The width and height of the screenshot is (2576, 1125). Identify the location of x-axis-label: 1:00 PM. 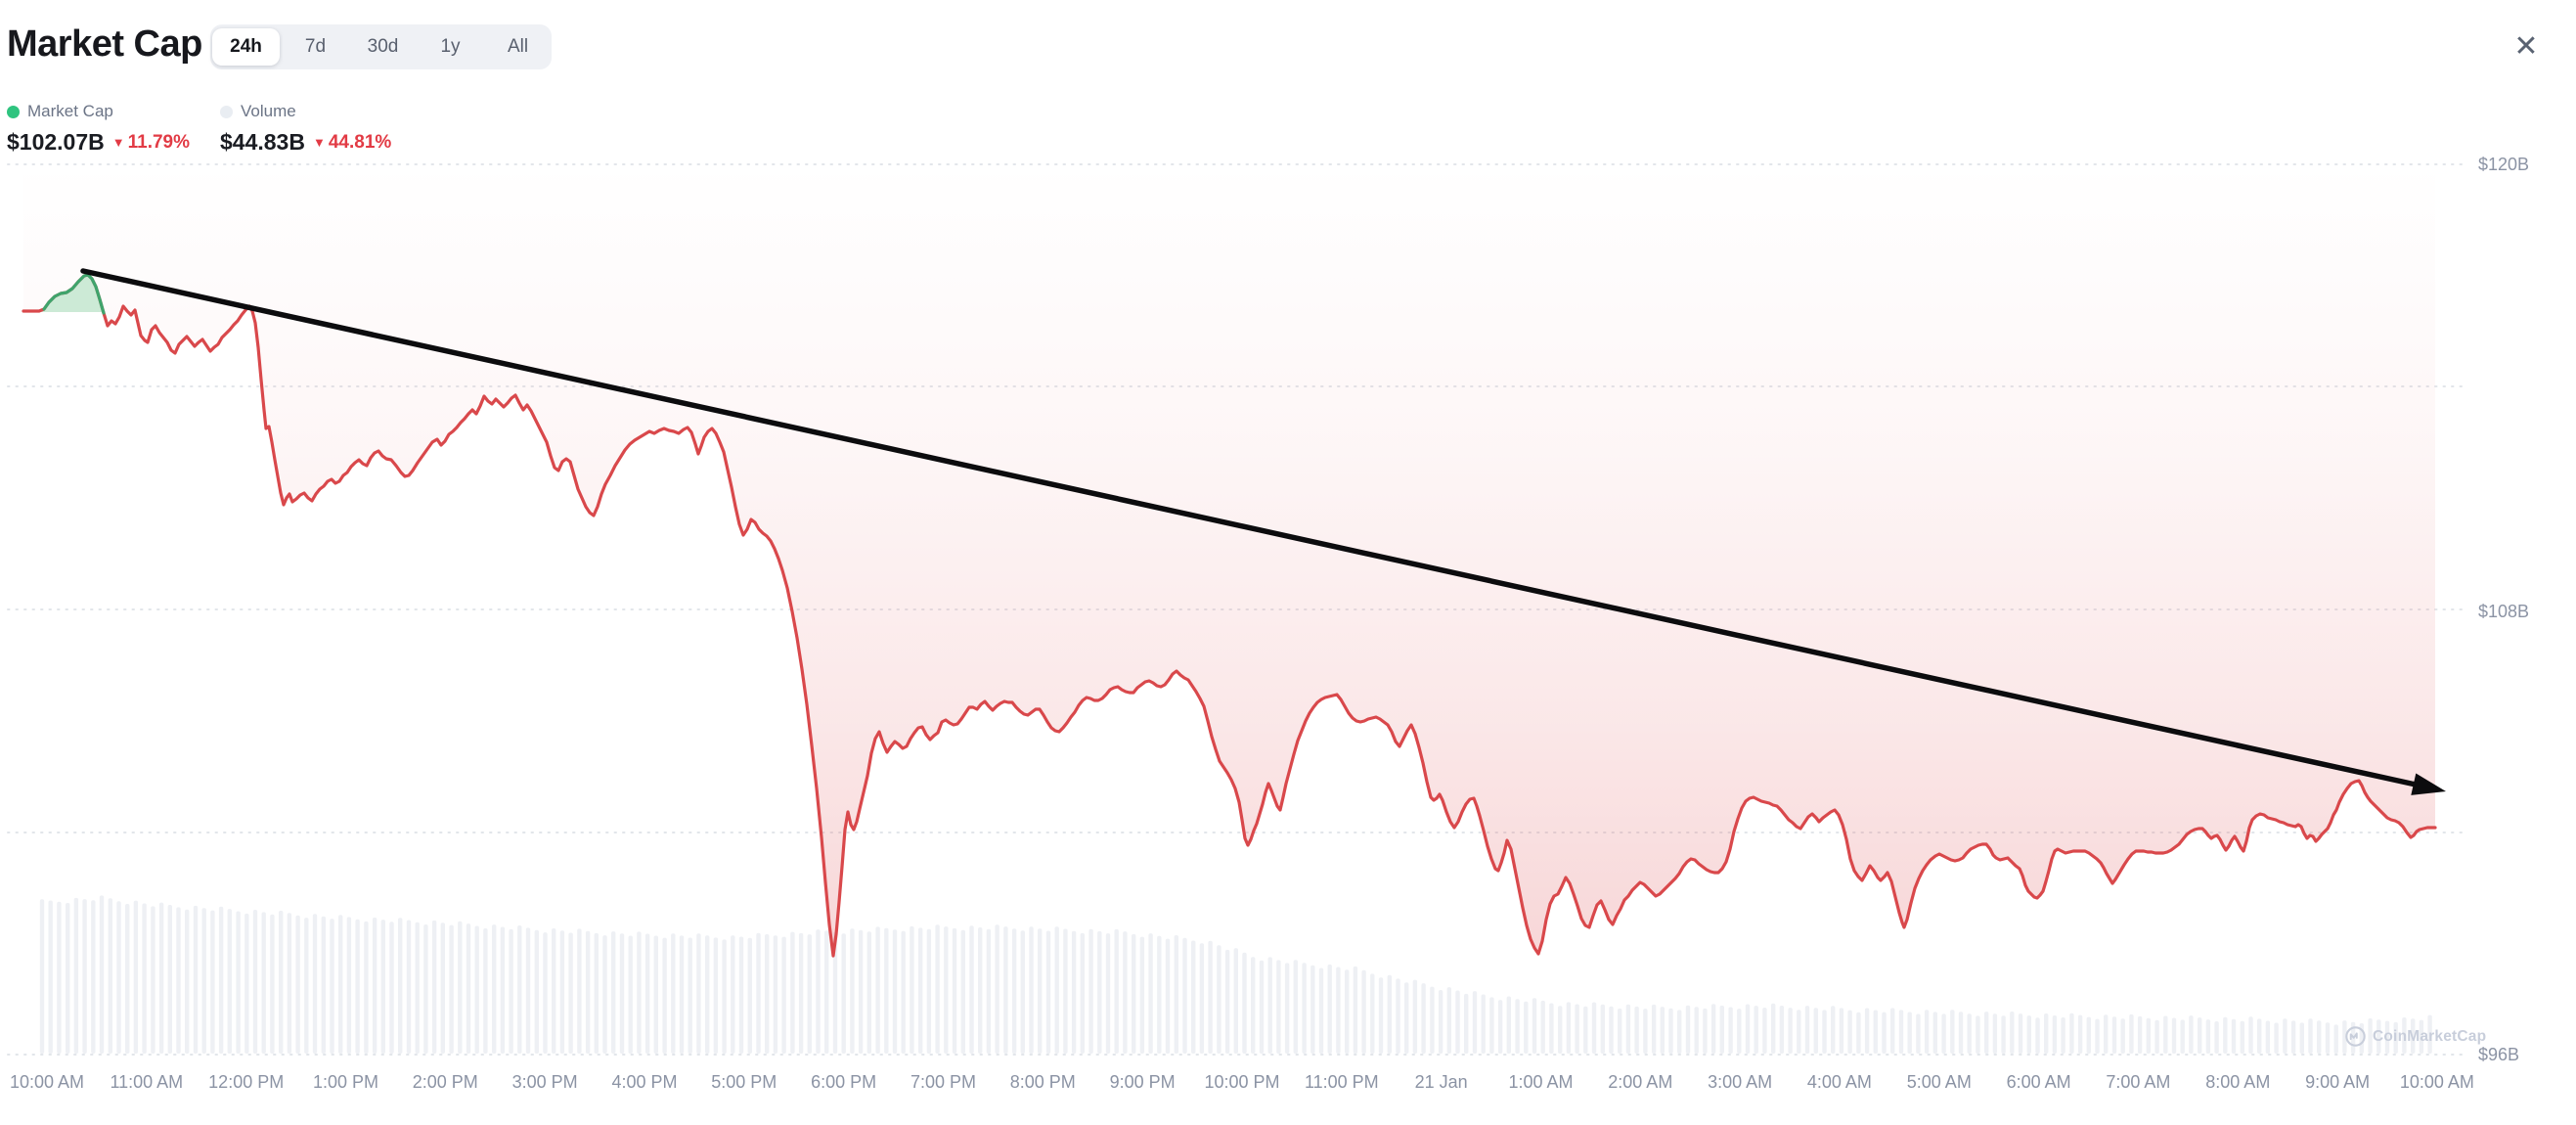
(345, 1082).